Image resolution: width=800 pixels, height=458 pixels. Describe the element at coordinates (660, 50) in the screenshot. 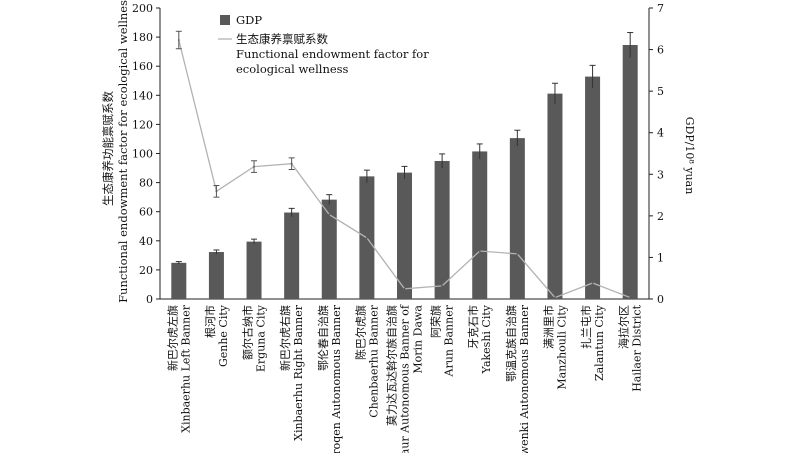

I see `right-tick-label: 6` at that location.